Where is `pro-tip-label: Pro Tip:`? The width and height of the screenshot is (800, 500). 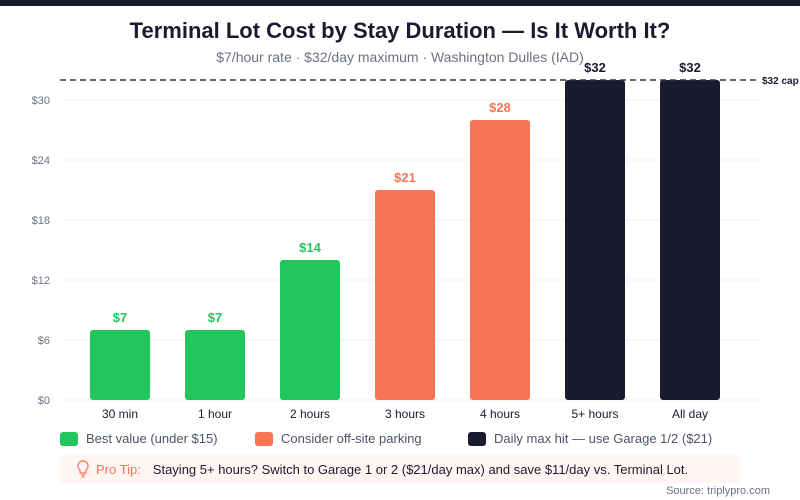 pro-tip-label: Pro Tip: is located at coordinates (118, 469).